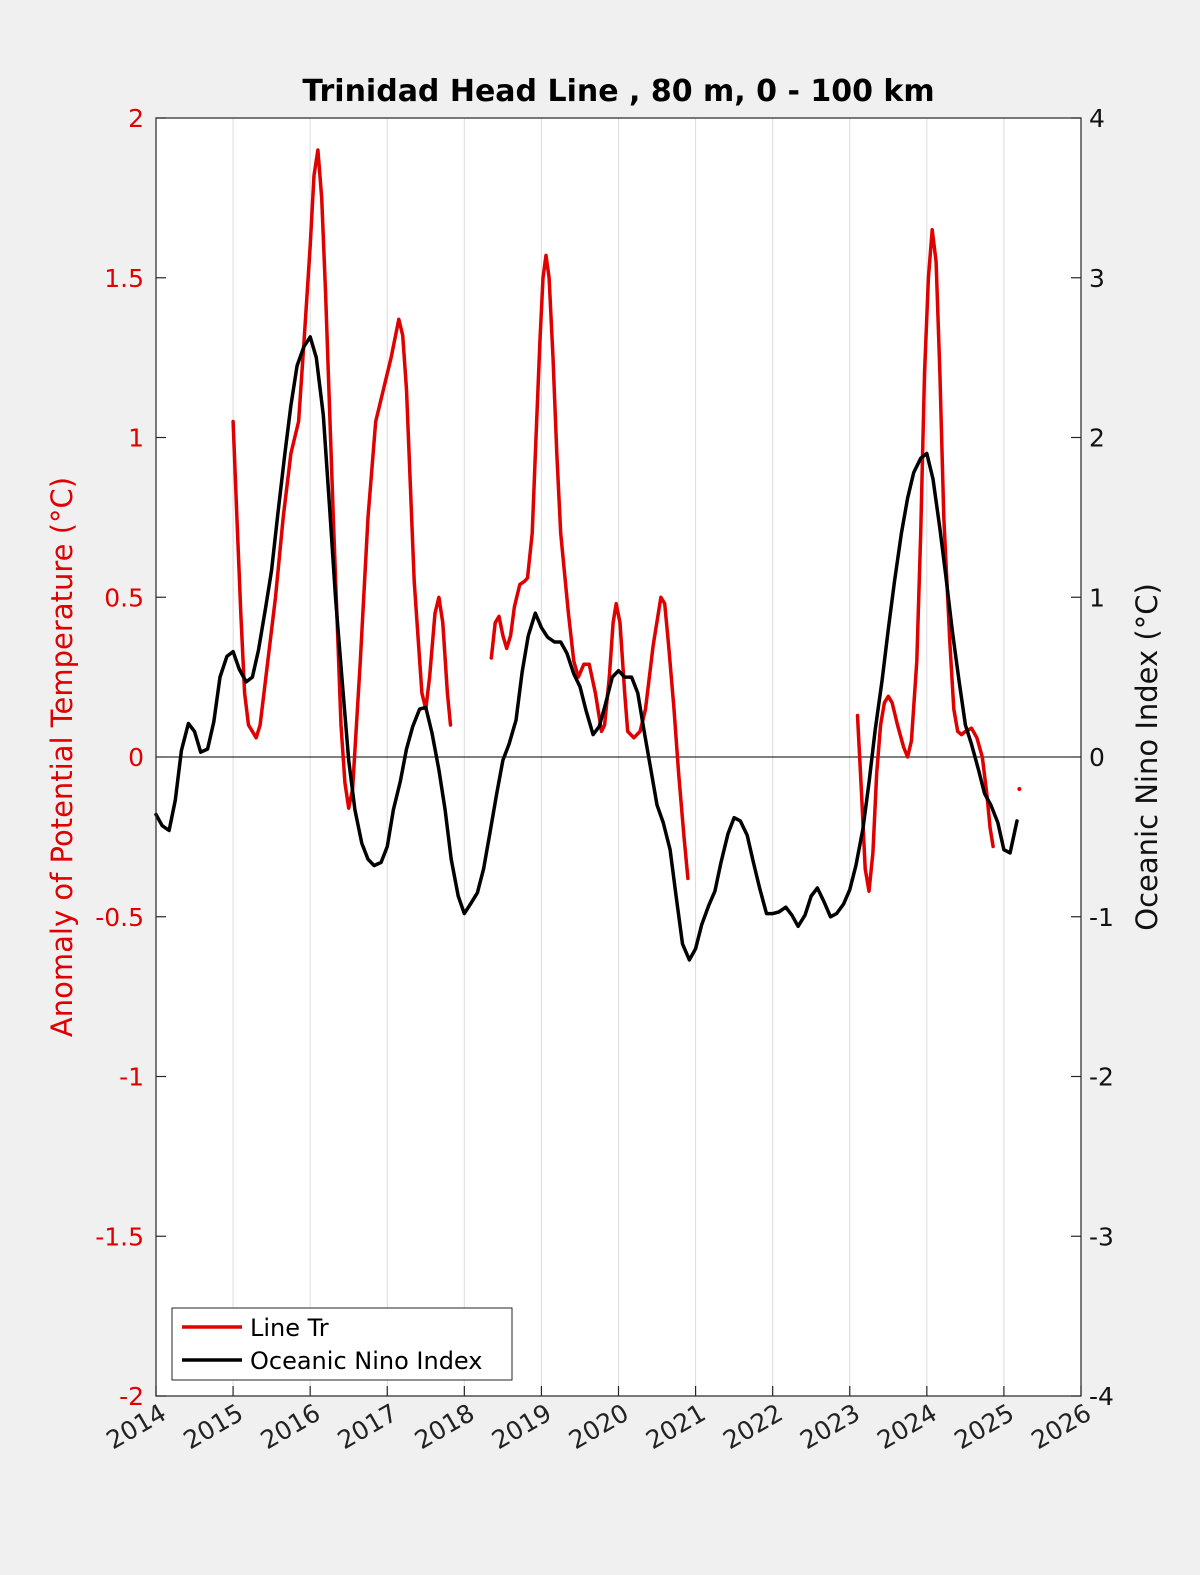 The image size is (1200, 1575). I want to click on legend: Line Tr Oceanic Nino Index, so click(342, 1344).